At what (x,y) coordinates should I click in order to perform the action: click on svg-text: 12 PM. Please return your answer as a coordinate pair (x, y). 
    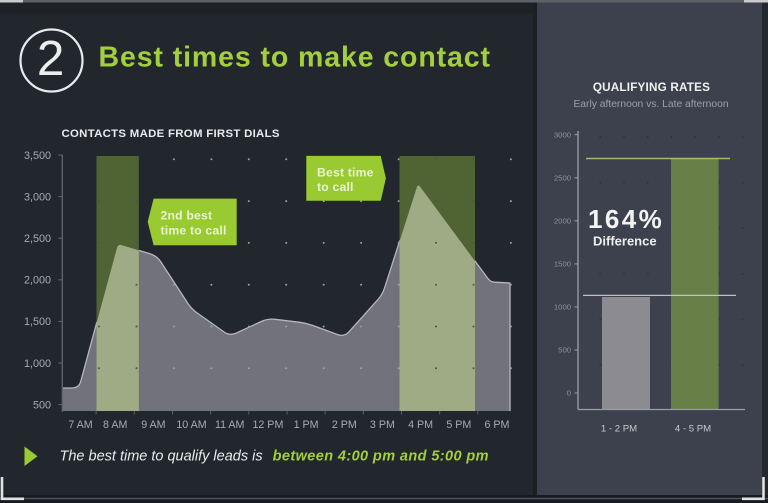
    Looking at the image, I should click on (267, 425).